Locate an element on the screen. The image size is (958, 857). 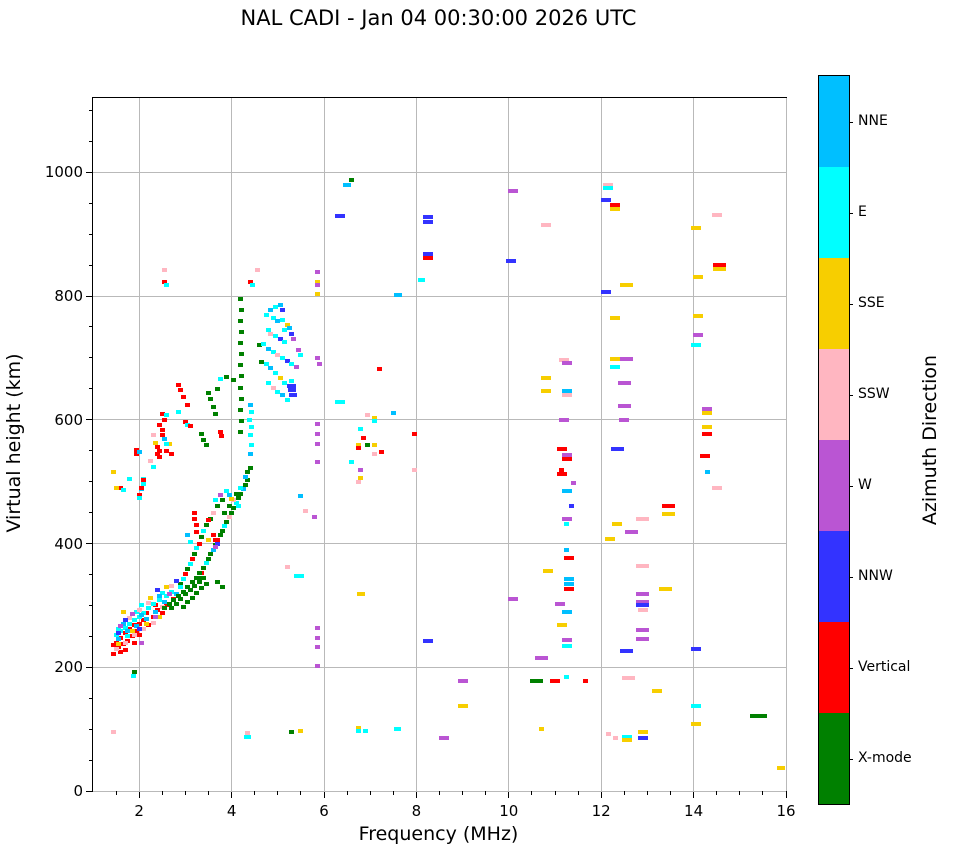
colorbar-swatch-nne is located at coordinates (834, 121).